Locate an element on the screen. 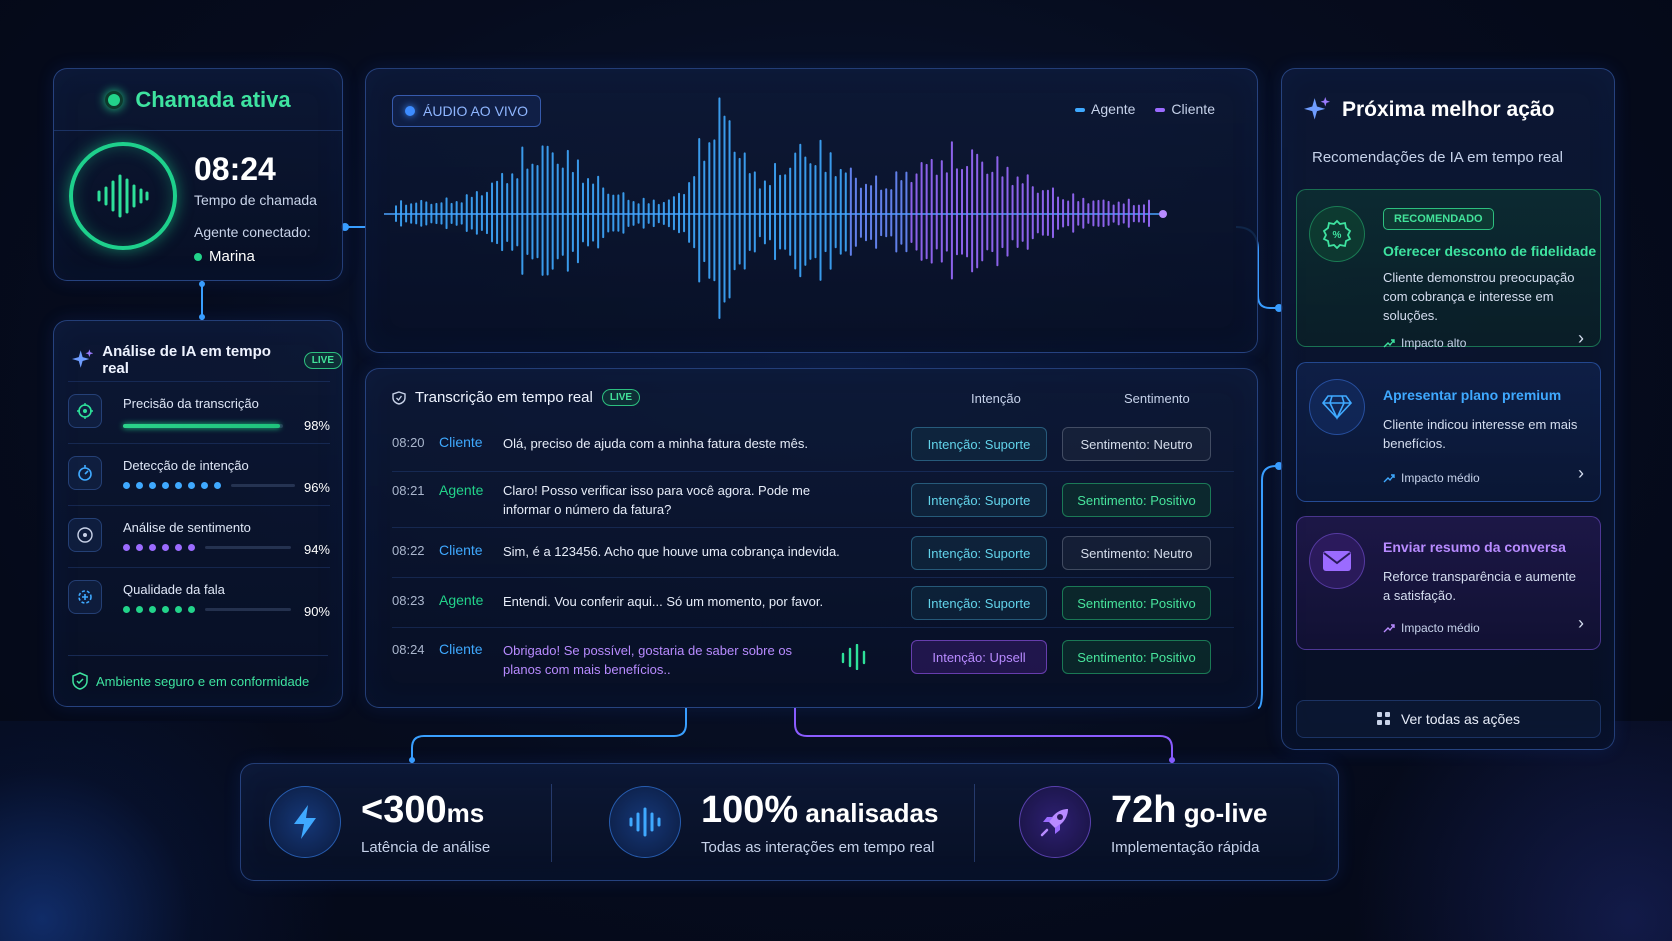 This screenshot has width=1672, height=941. call-duration: 08:24 is located at coordinates (235, 169).